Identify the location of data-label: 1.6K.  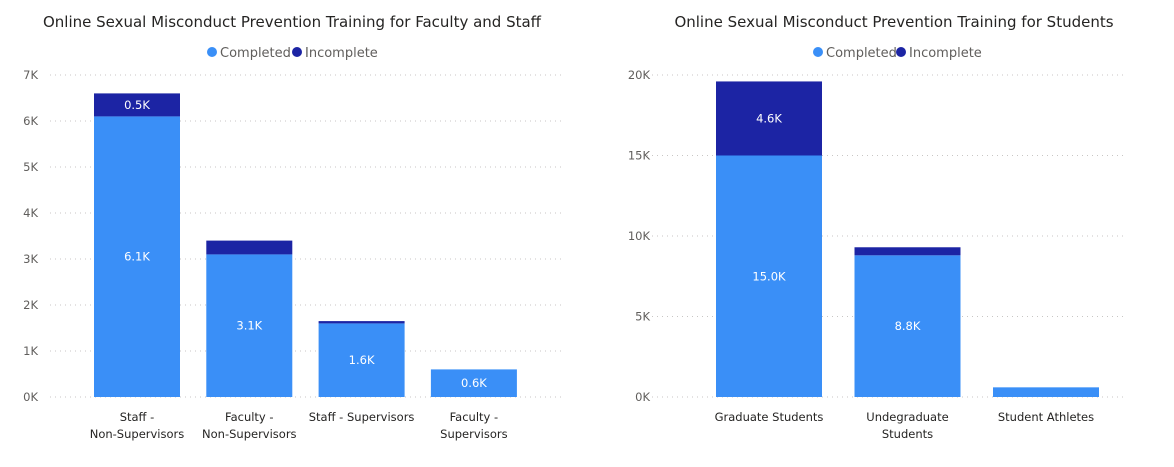
(362, 360).